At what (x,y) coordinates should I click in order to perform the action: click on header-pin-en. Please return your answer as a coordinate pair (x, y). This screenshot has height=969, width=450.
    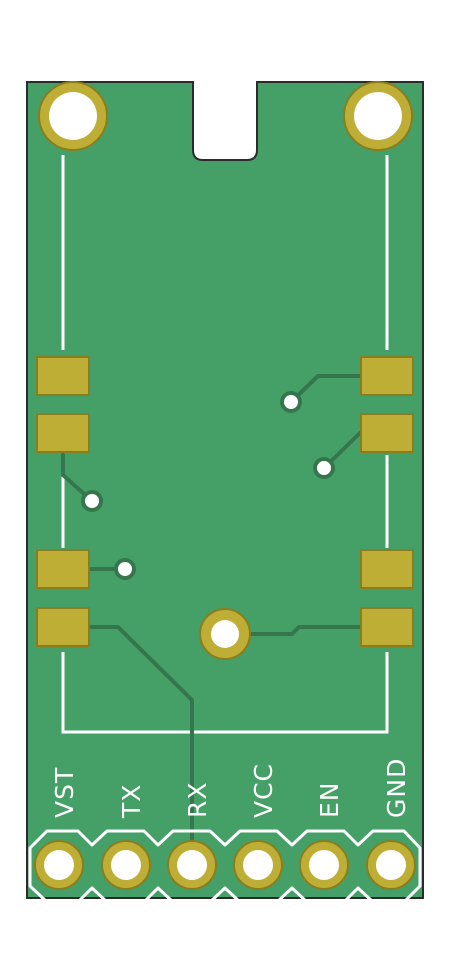
    Looking at the image, I should click on (324, 865).